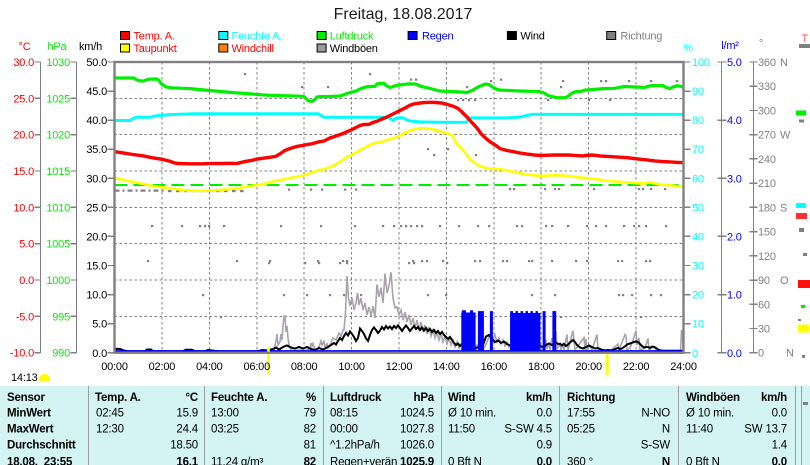 This screenshot has width=810, height=465. Describe the element at coordinates (191, 398) in the screenshot. I see `svg-text: °C` at that location.